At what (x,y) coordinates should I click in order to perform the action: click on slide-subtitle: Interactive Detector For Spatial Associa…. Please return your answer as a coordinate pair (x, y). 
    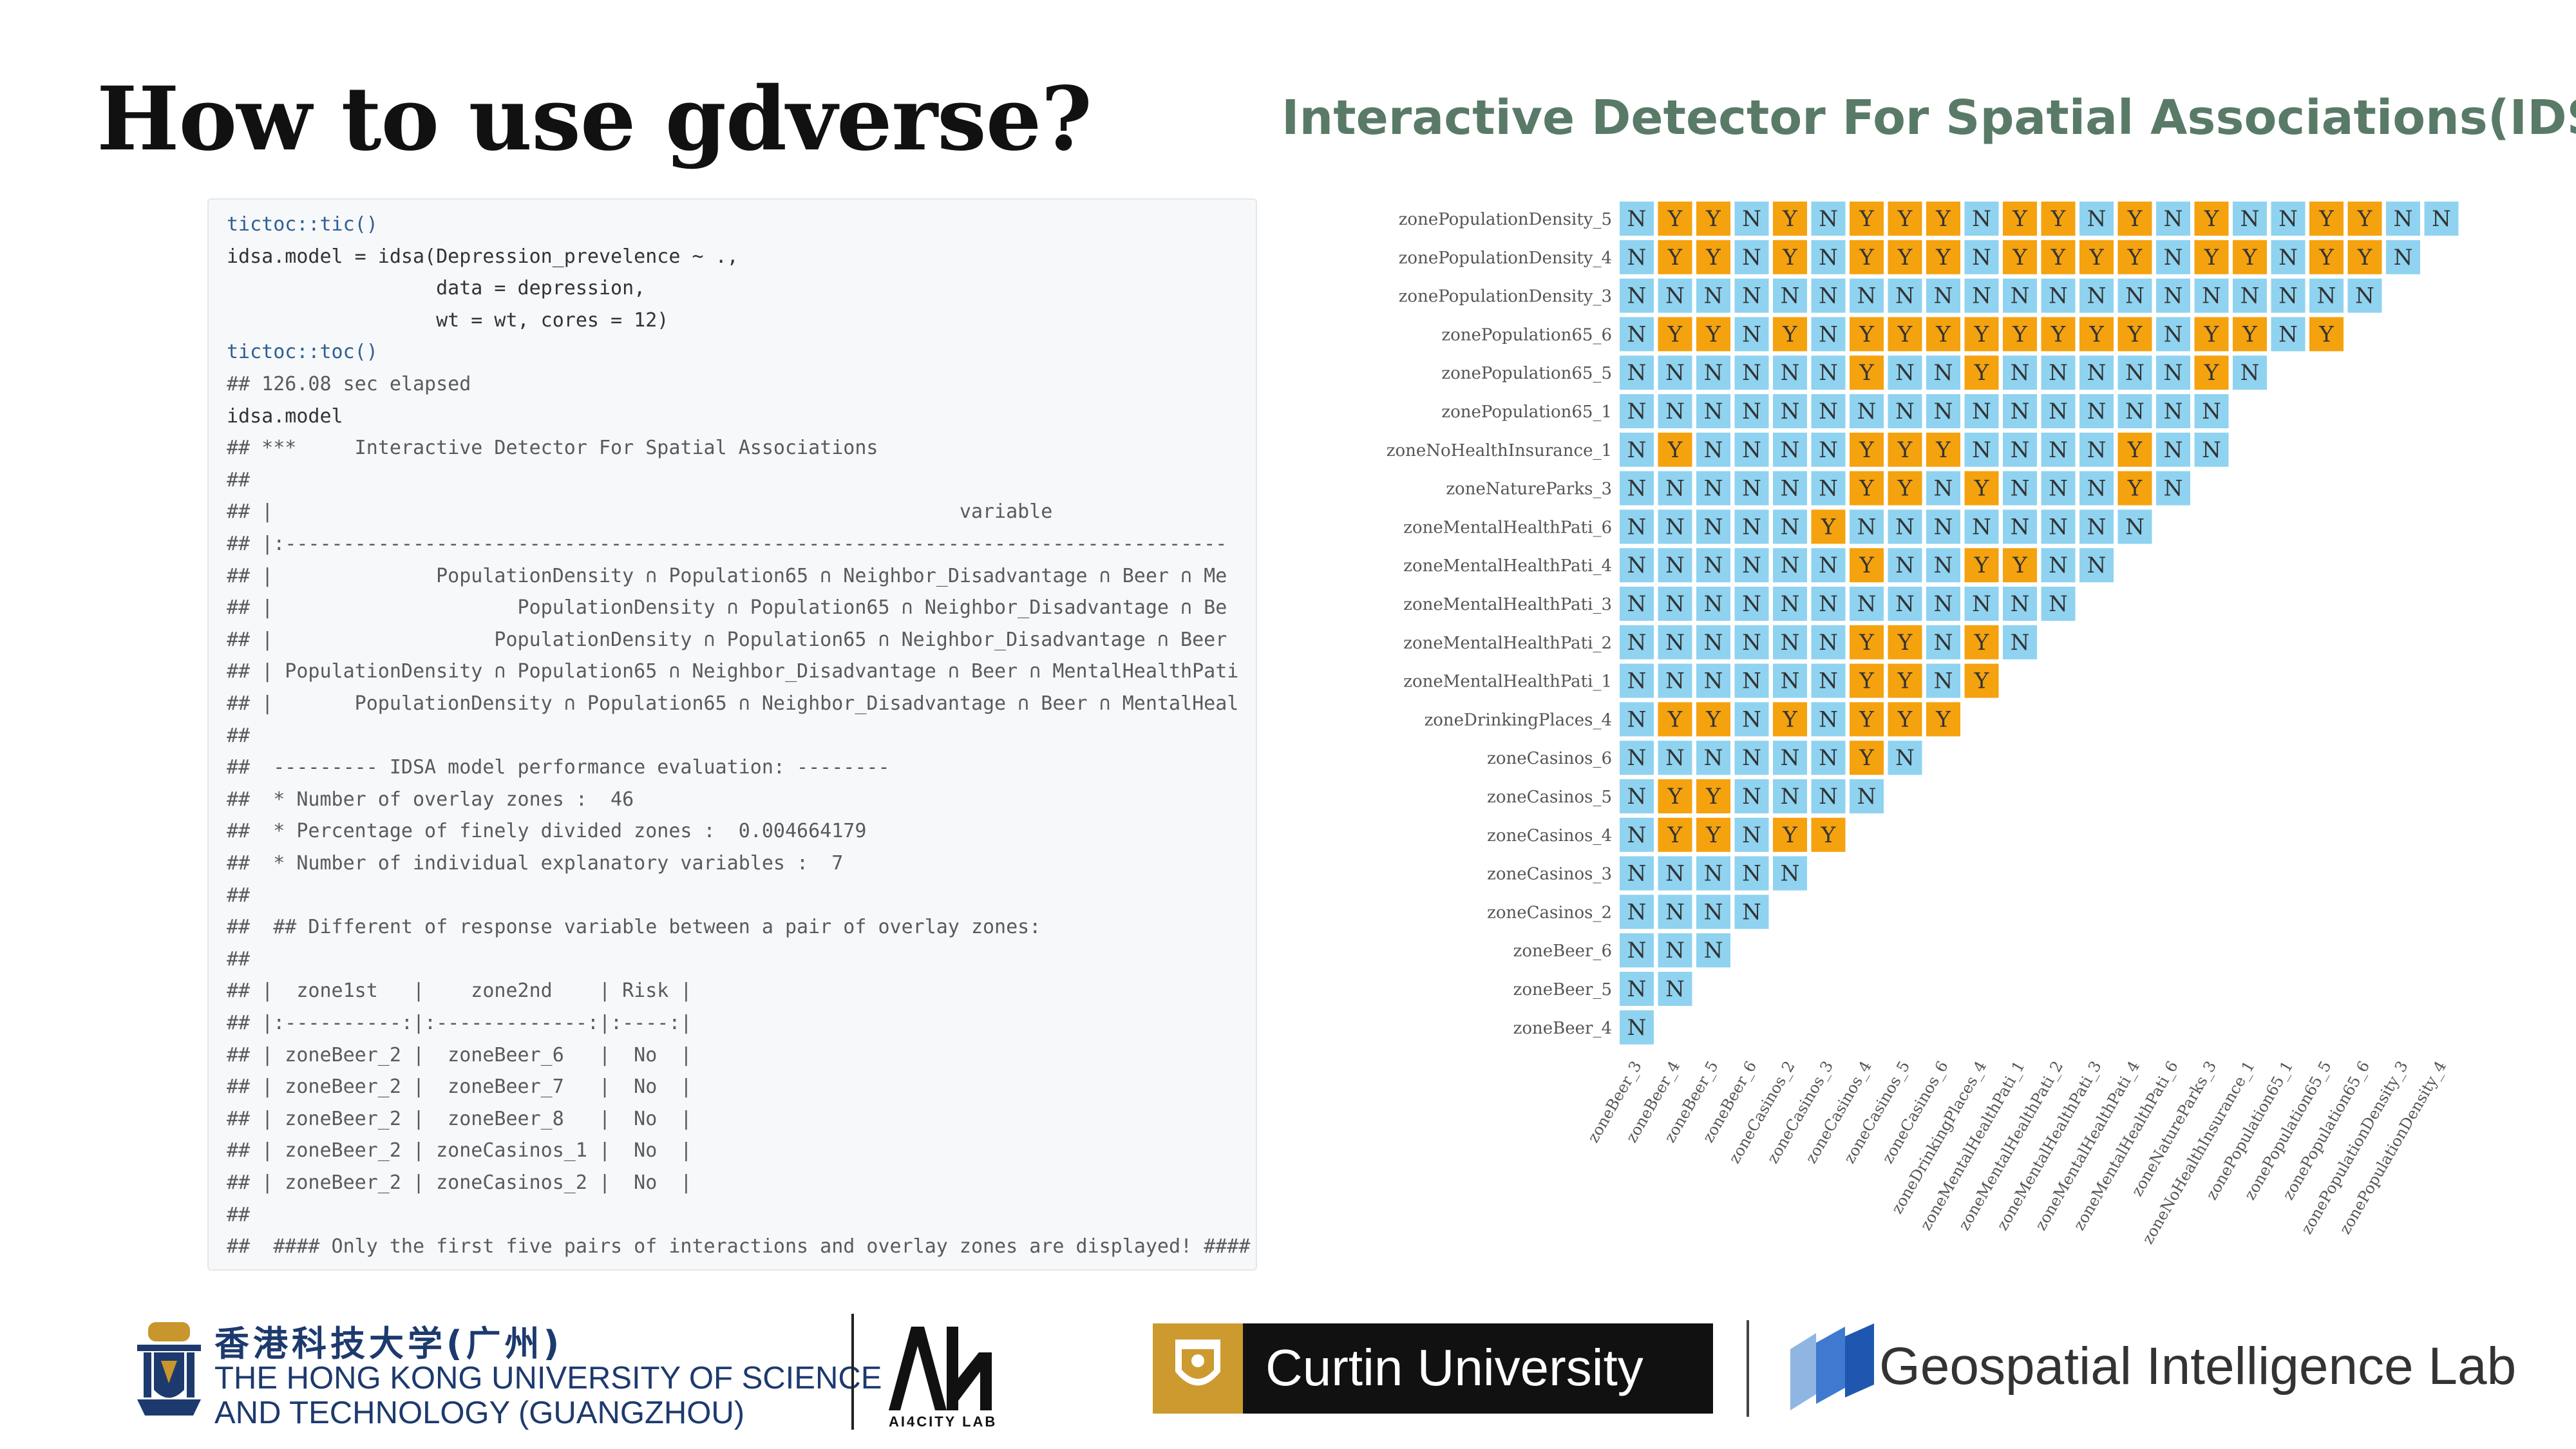
    Looking at the image, I should click on (1929, 118).